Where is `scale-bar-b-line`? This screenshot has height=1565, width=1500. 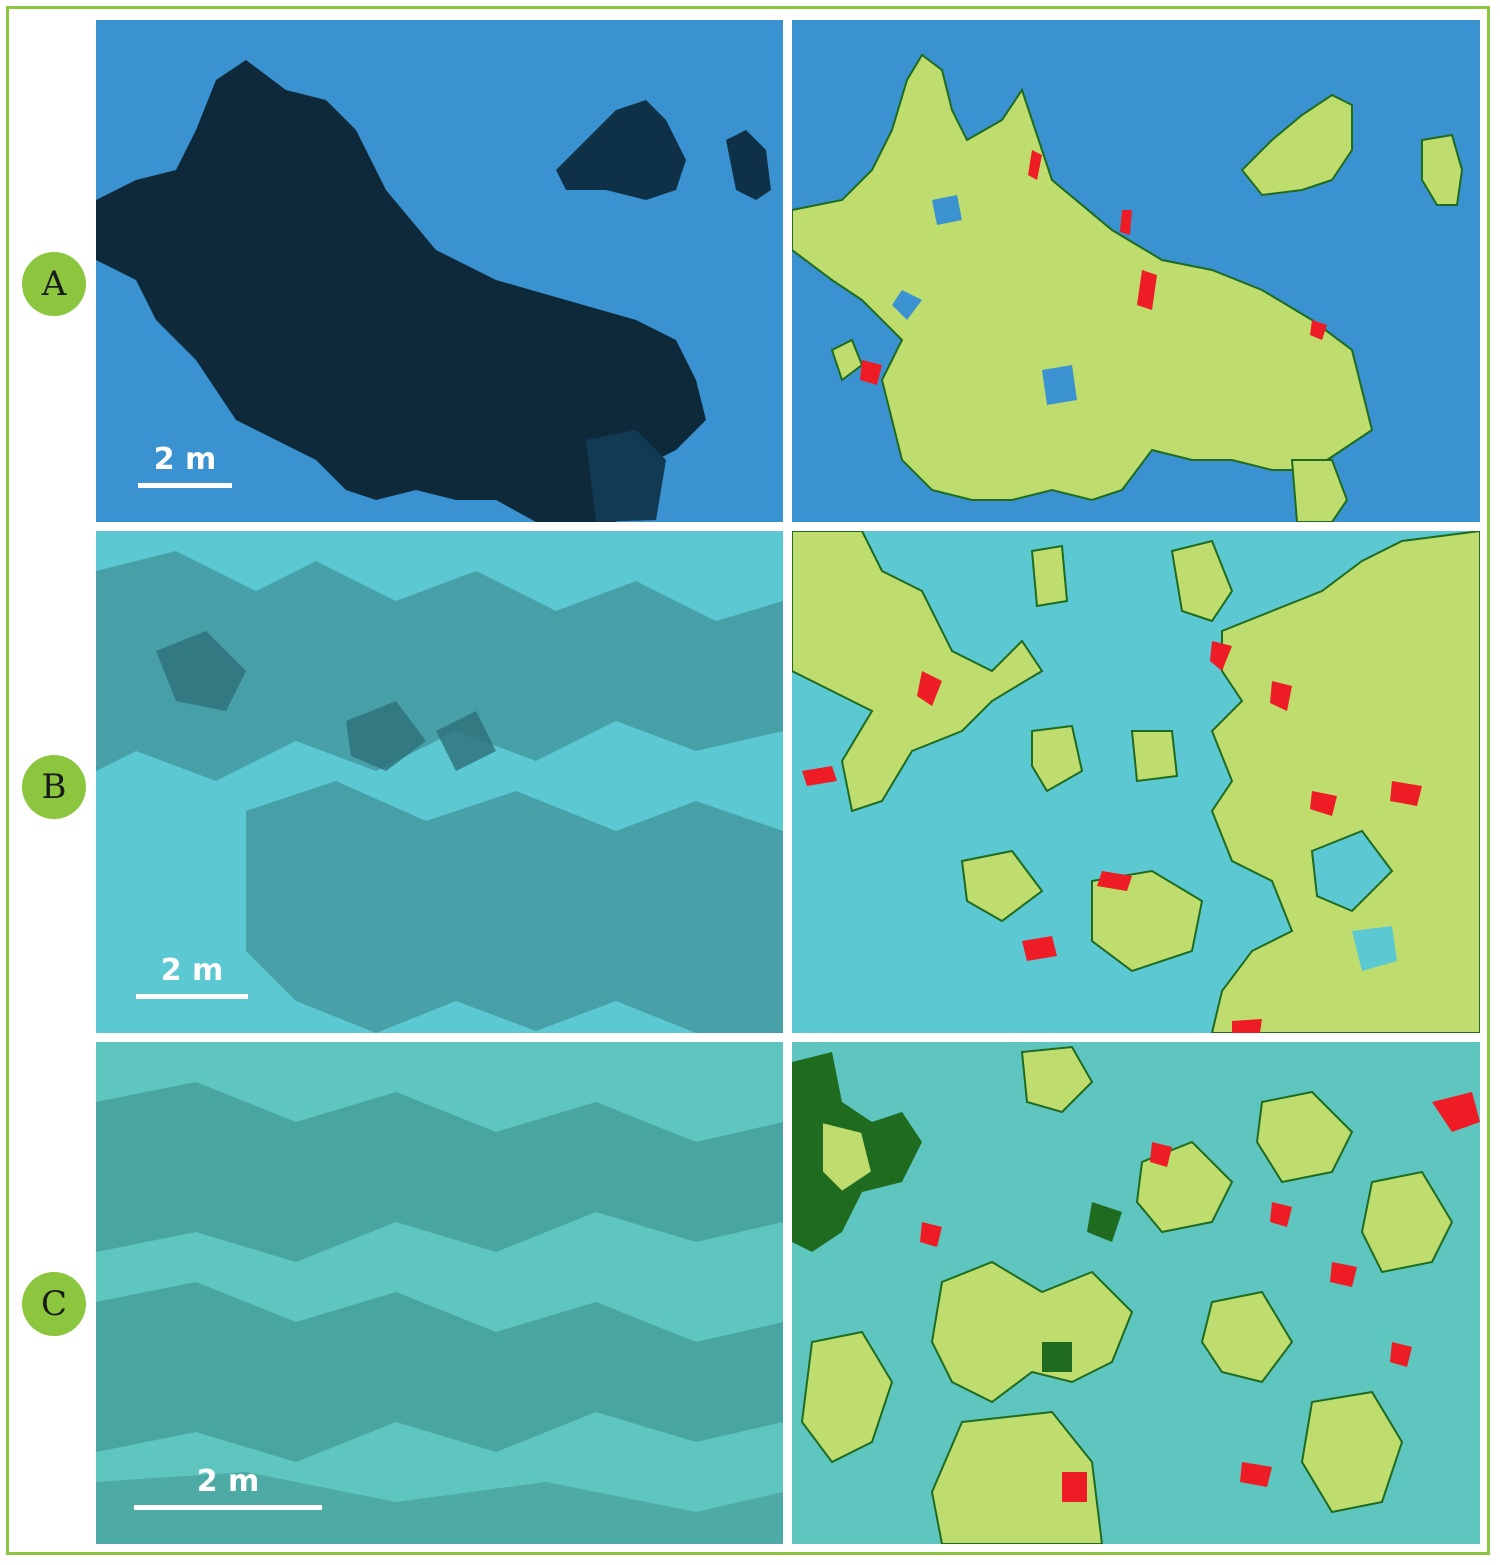
scale-bar-b-line is located at coordinates (192, 996).